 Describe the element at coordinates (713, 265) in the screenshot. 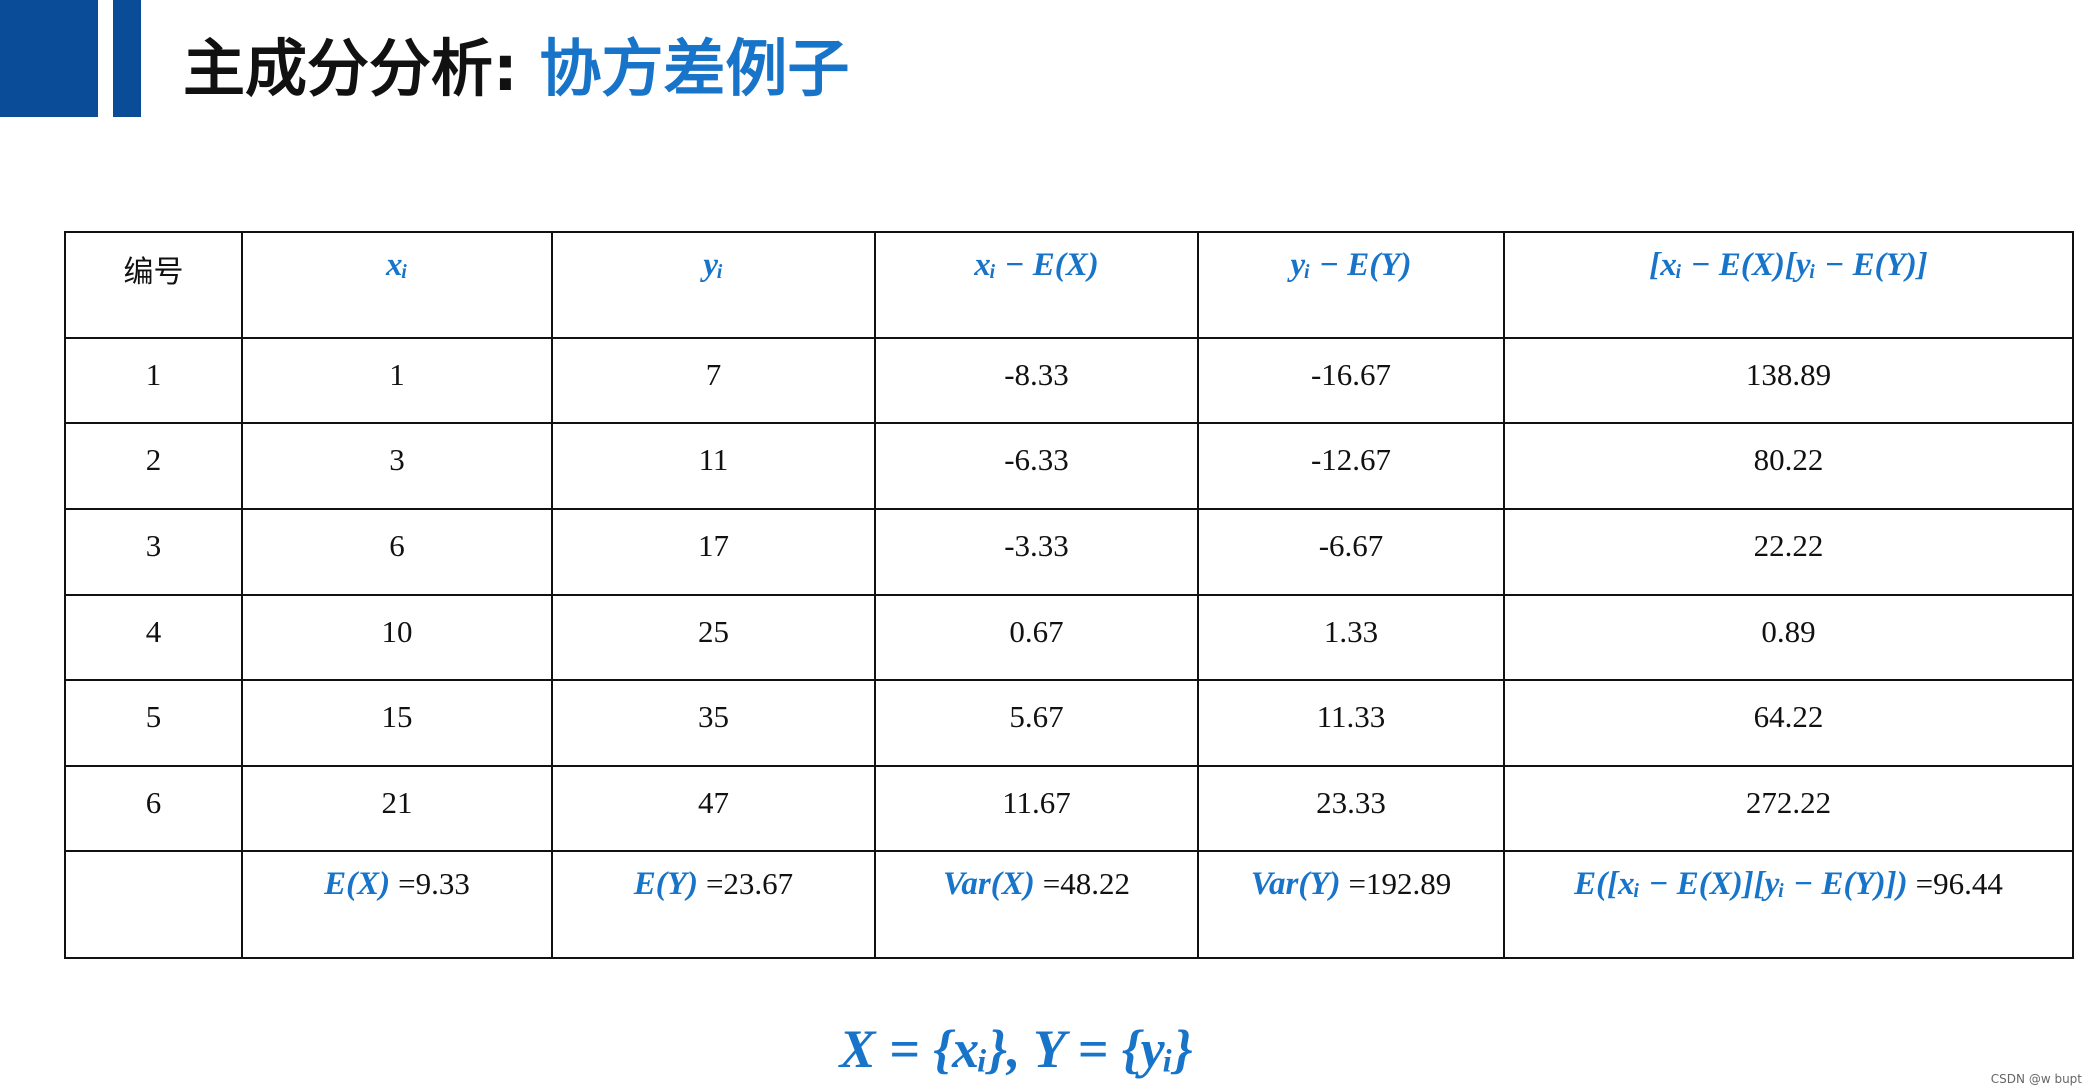

I see `header-text: yᵢ` at that location.